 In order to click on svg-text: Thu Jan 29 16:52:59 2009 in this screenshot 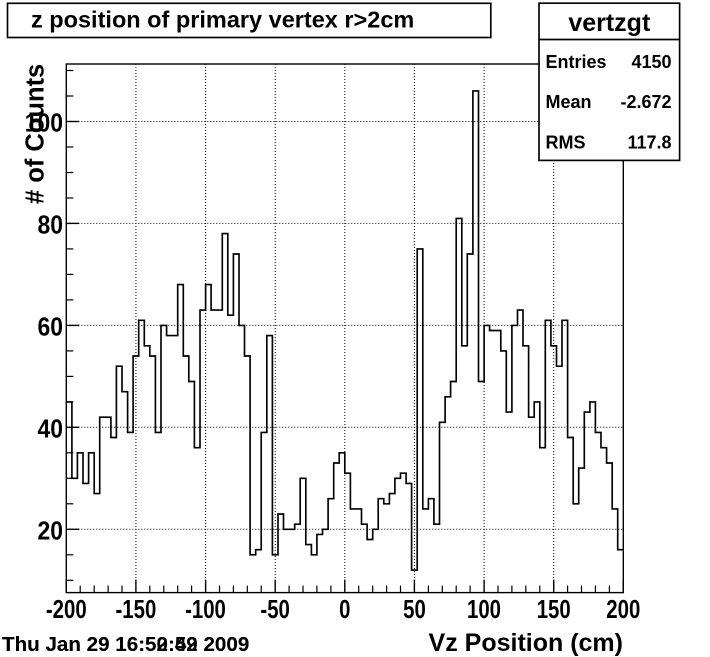, I will do `click(125, 644)`.